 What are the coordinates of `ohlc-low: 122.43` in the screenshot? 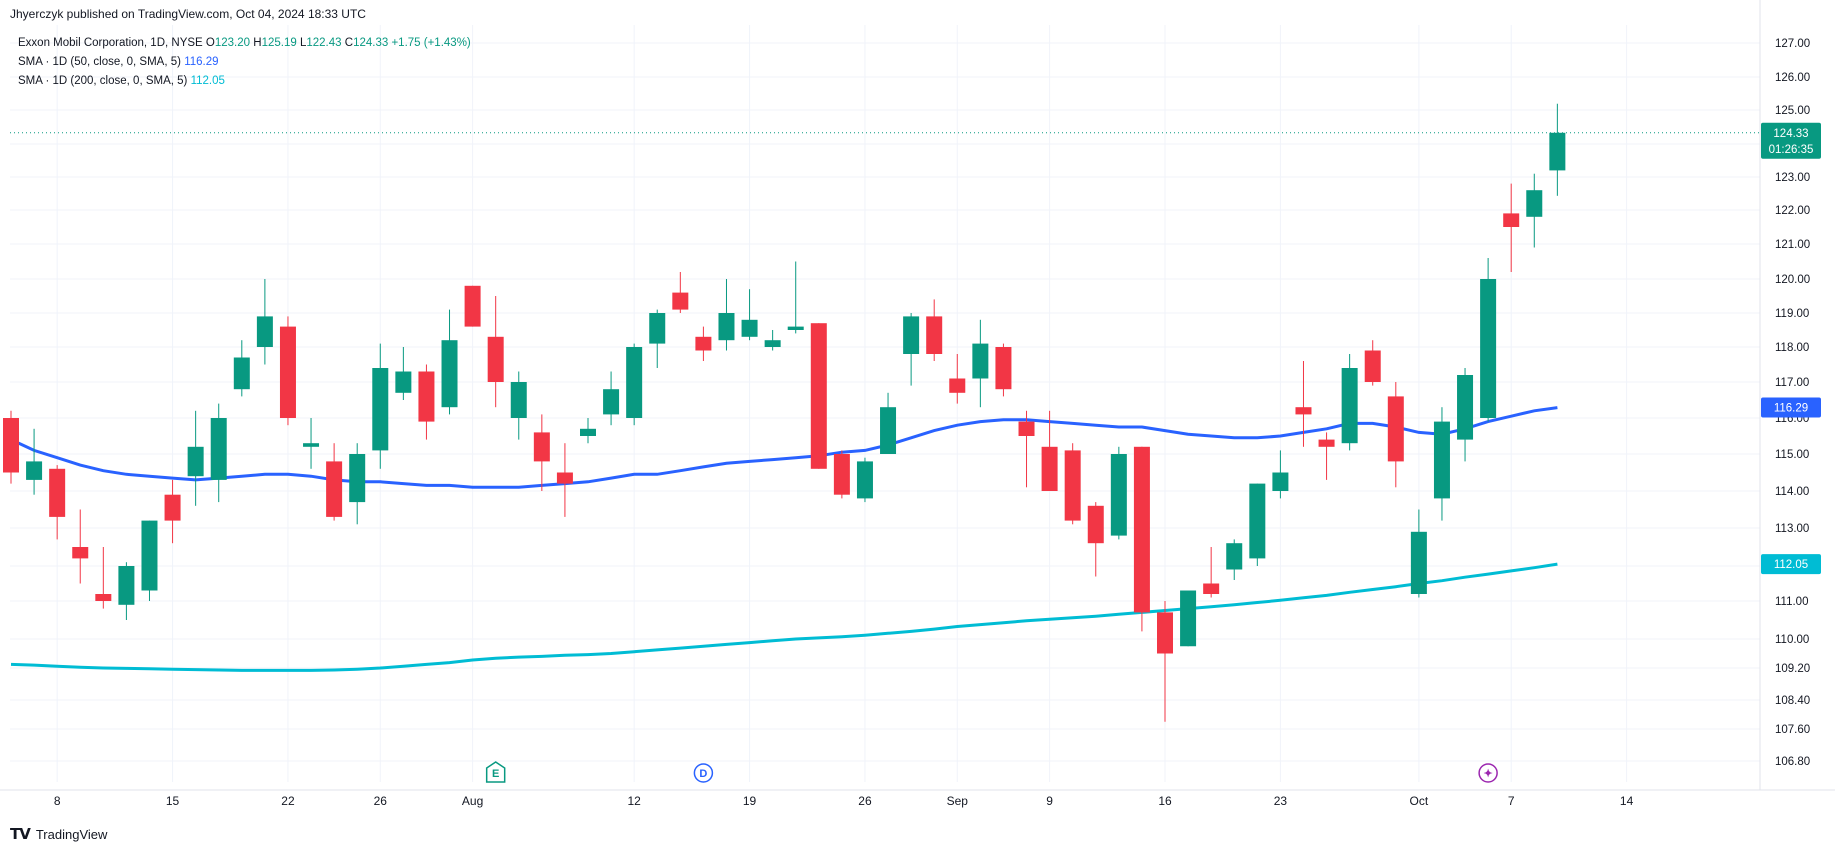 It's located at (324, 43).